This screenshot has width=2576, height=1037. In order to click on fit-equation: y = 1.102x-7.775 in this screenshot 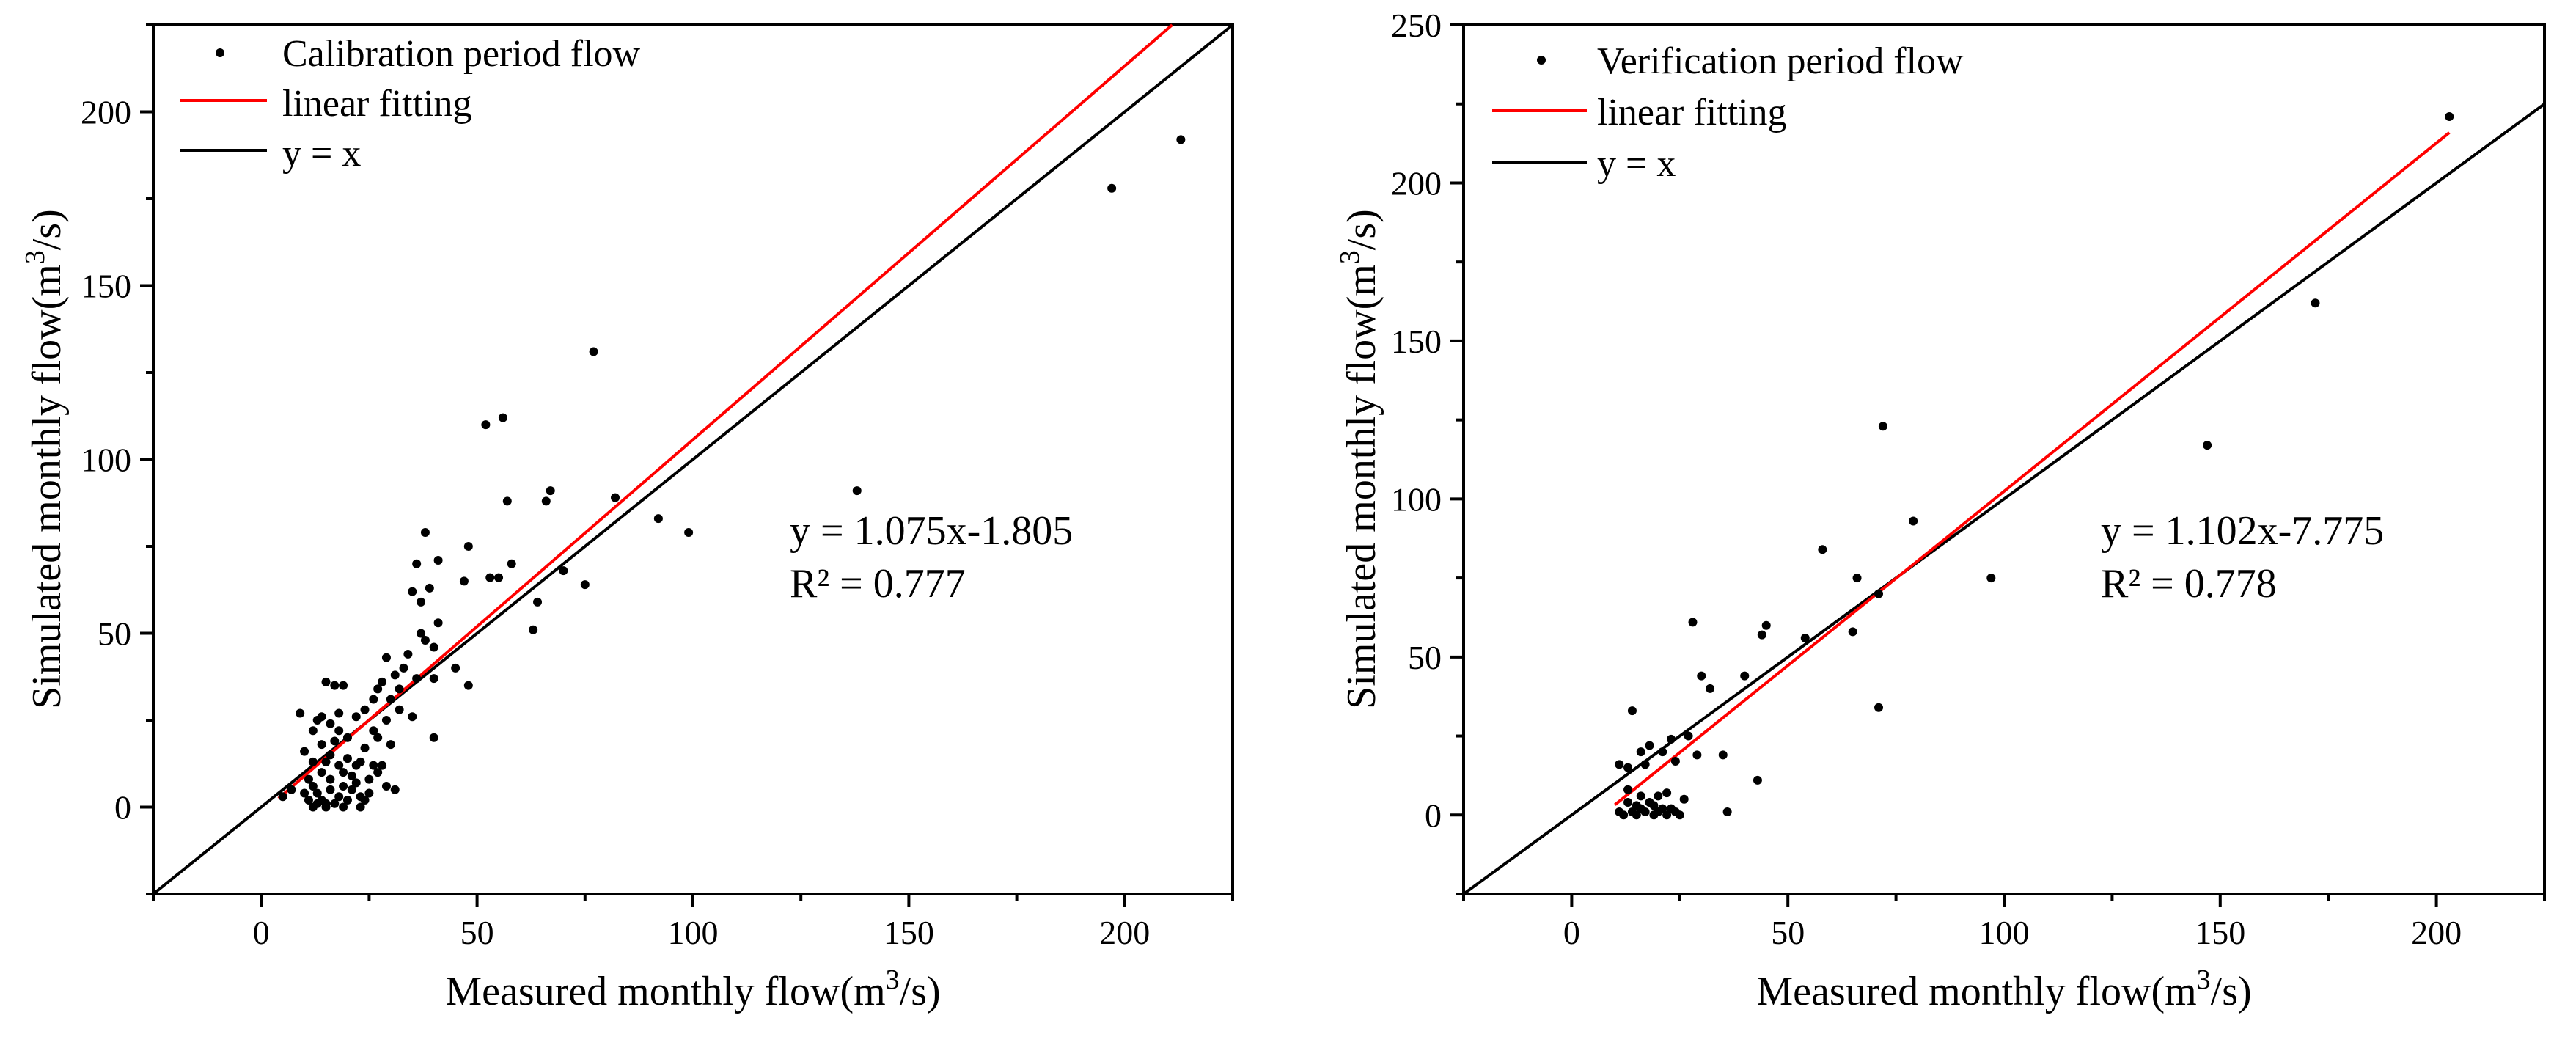, I will do `click(2242, 531)`.